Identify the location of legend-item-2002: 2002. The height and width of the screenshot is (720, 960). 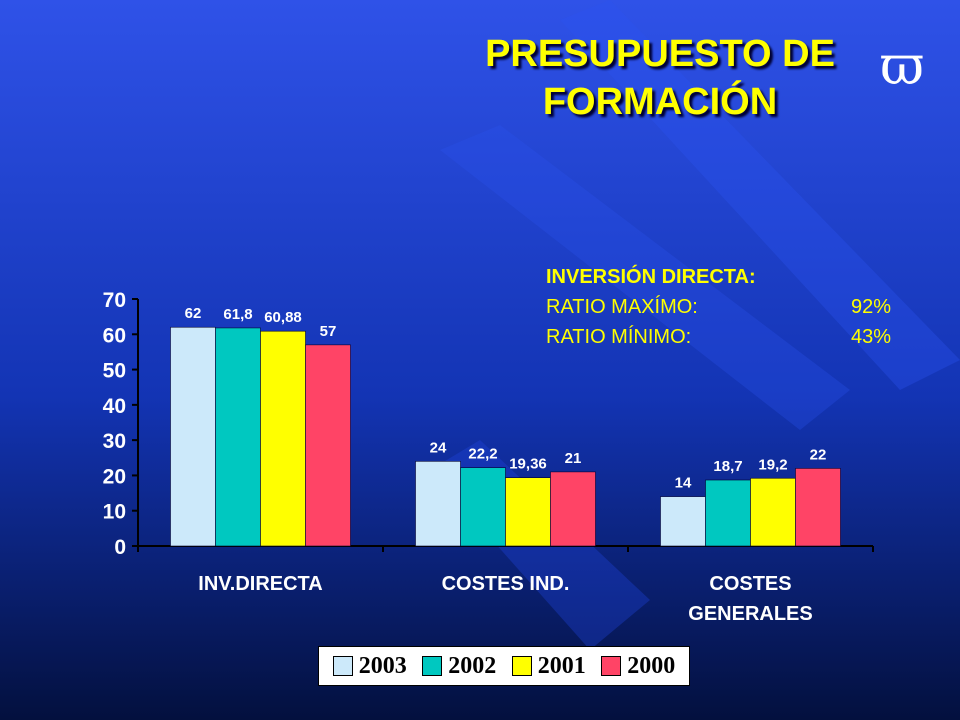
(459, 666).